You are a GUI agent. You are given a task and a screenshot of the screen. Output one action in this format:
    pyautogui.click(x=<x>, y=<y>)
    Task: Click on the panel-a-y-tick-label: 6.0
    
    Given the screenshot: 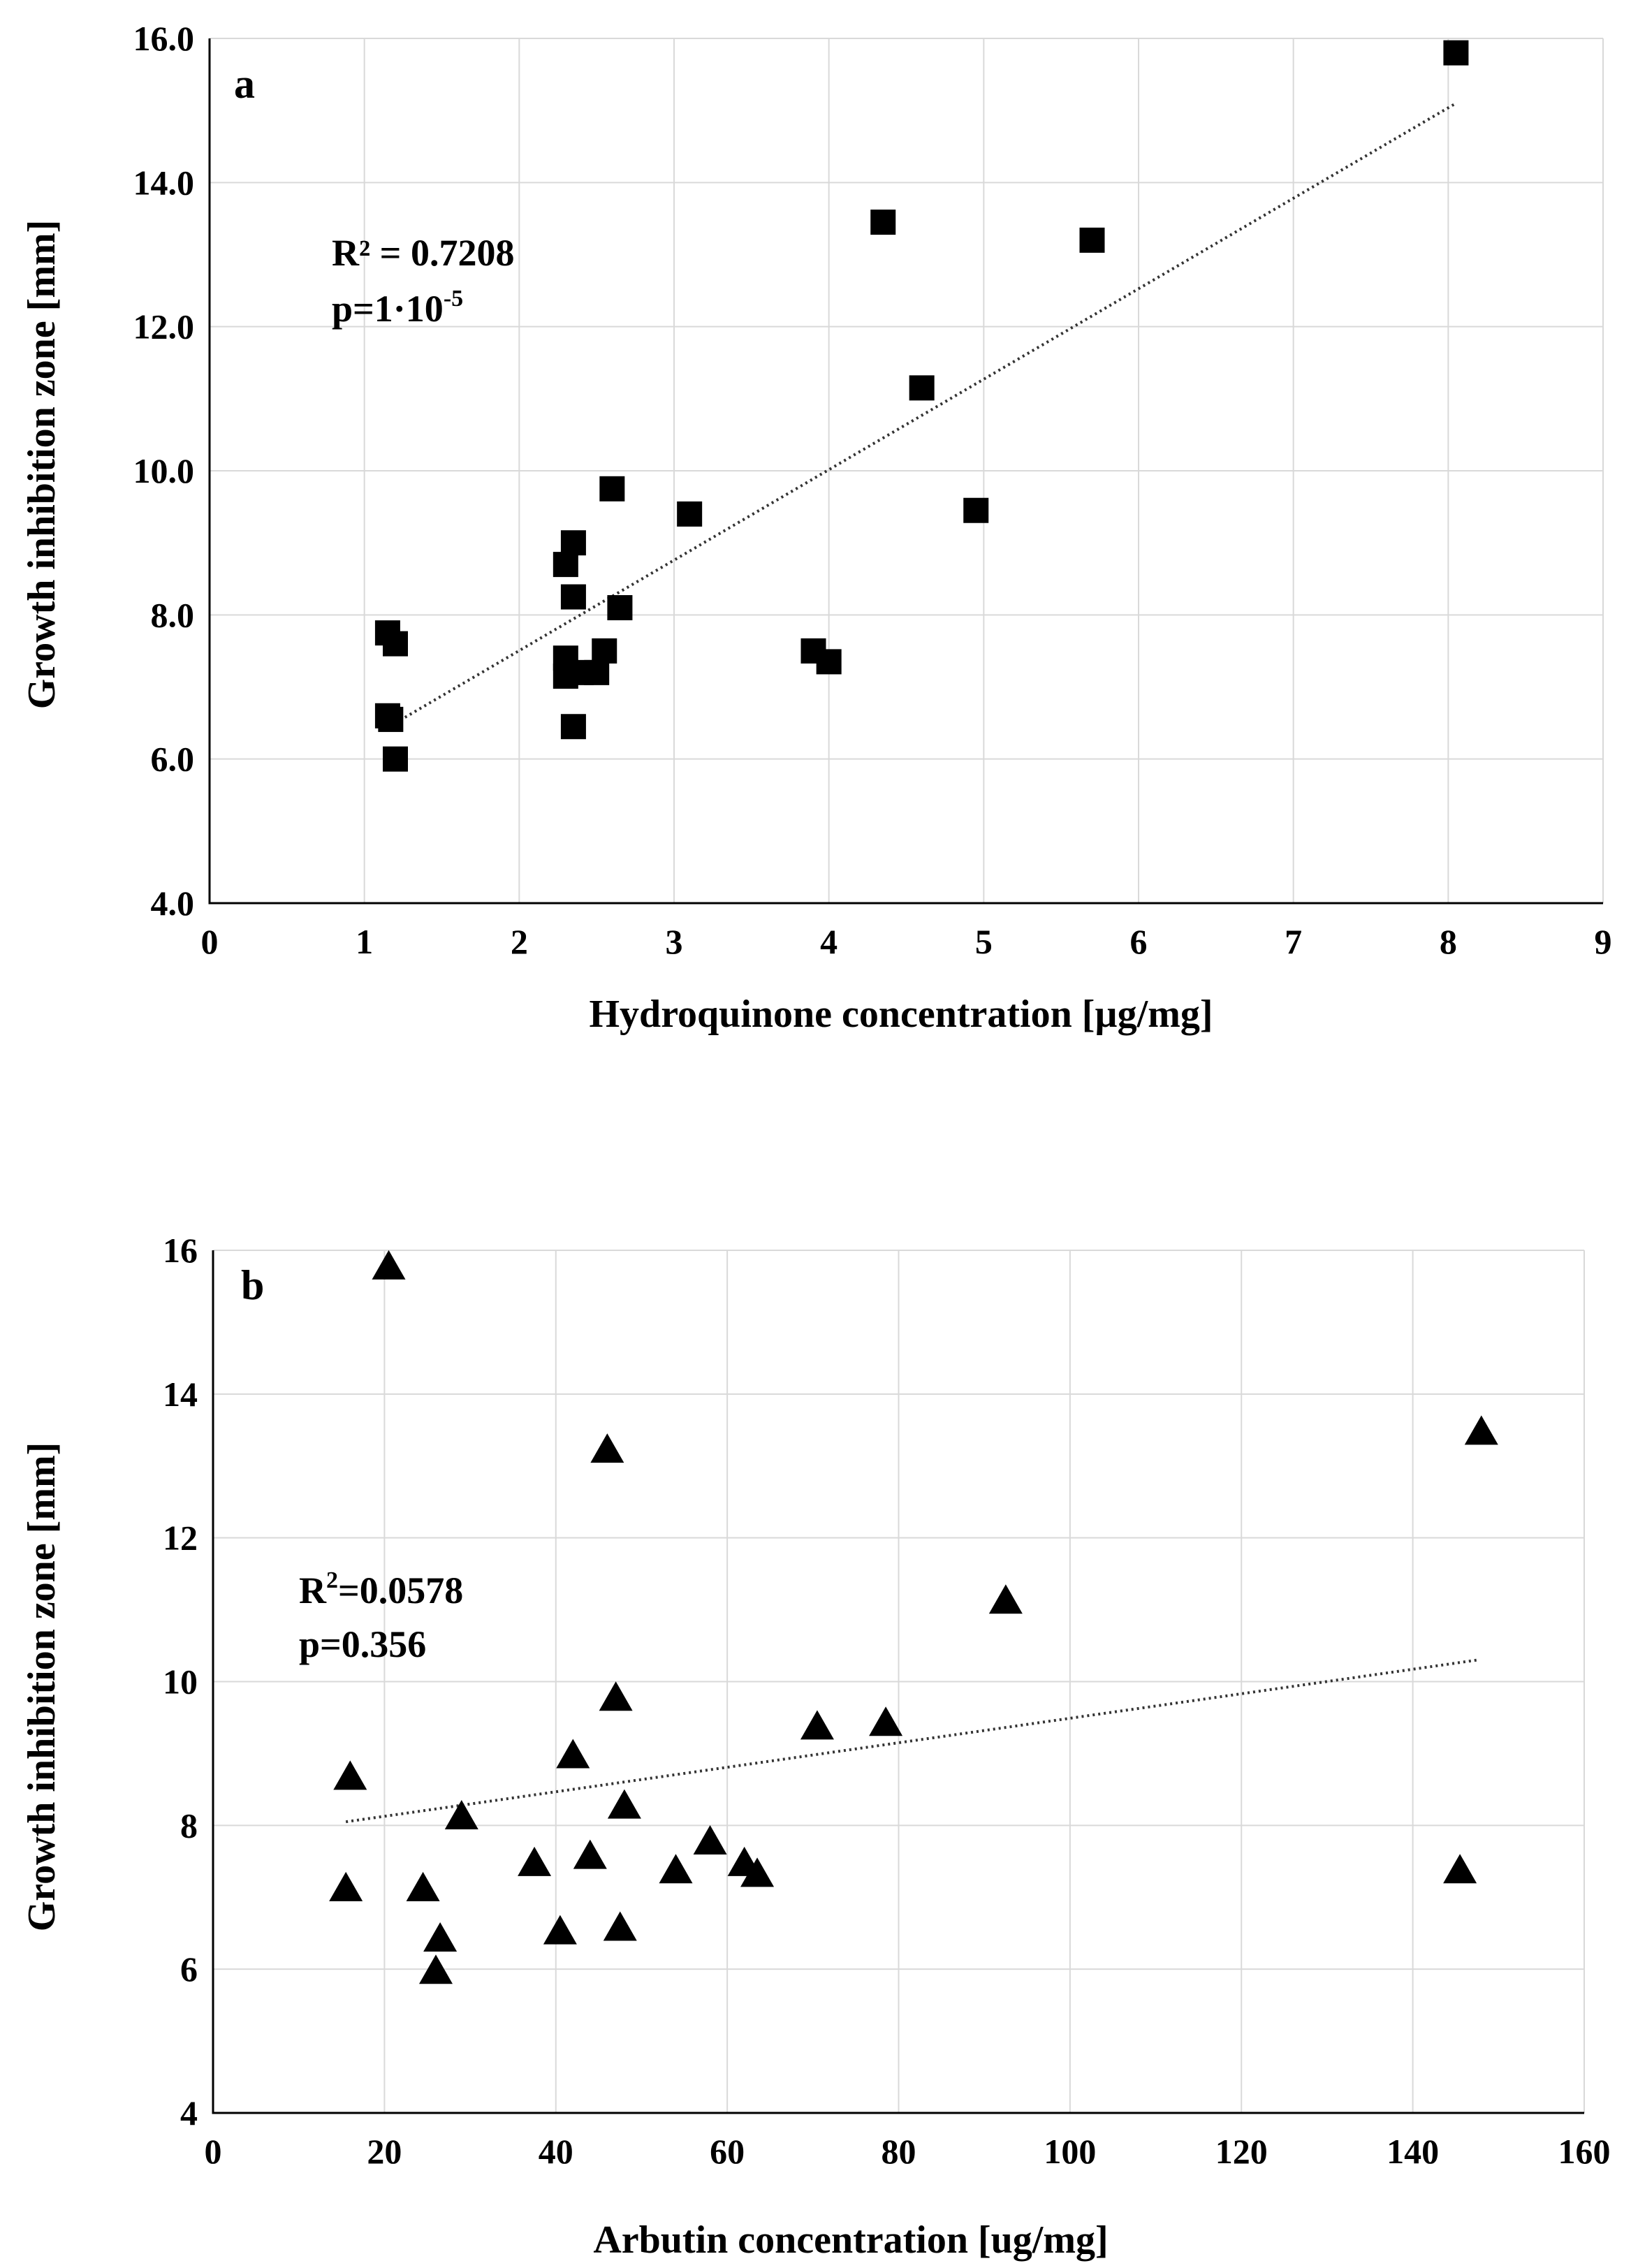 What is the action you would take?
    pyautogui.click(x=173, y=760)
    